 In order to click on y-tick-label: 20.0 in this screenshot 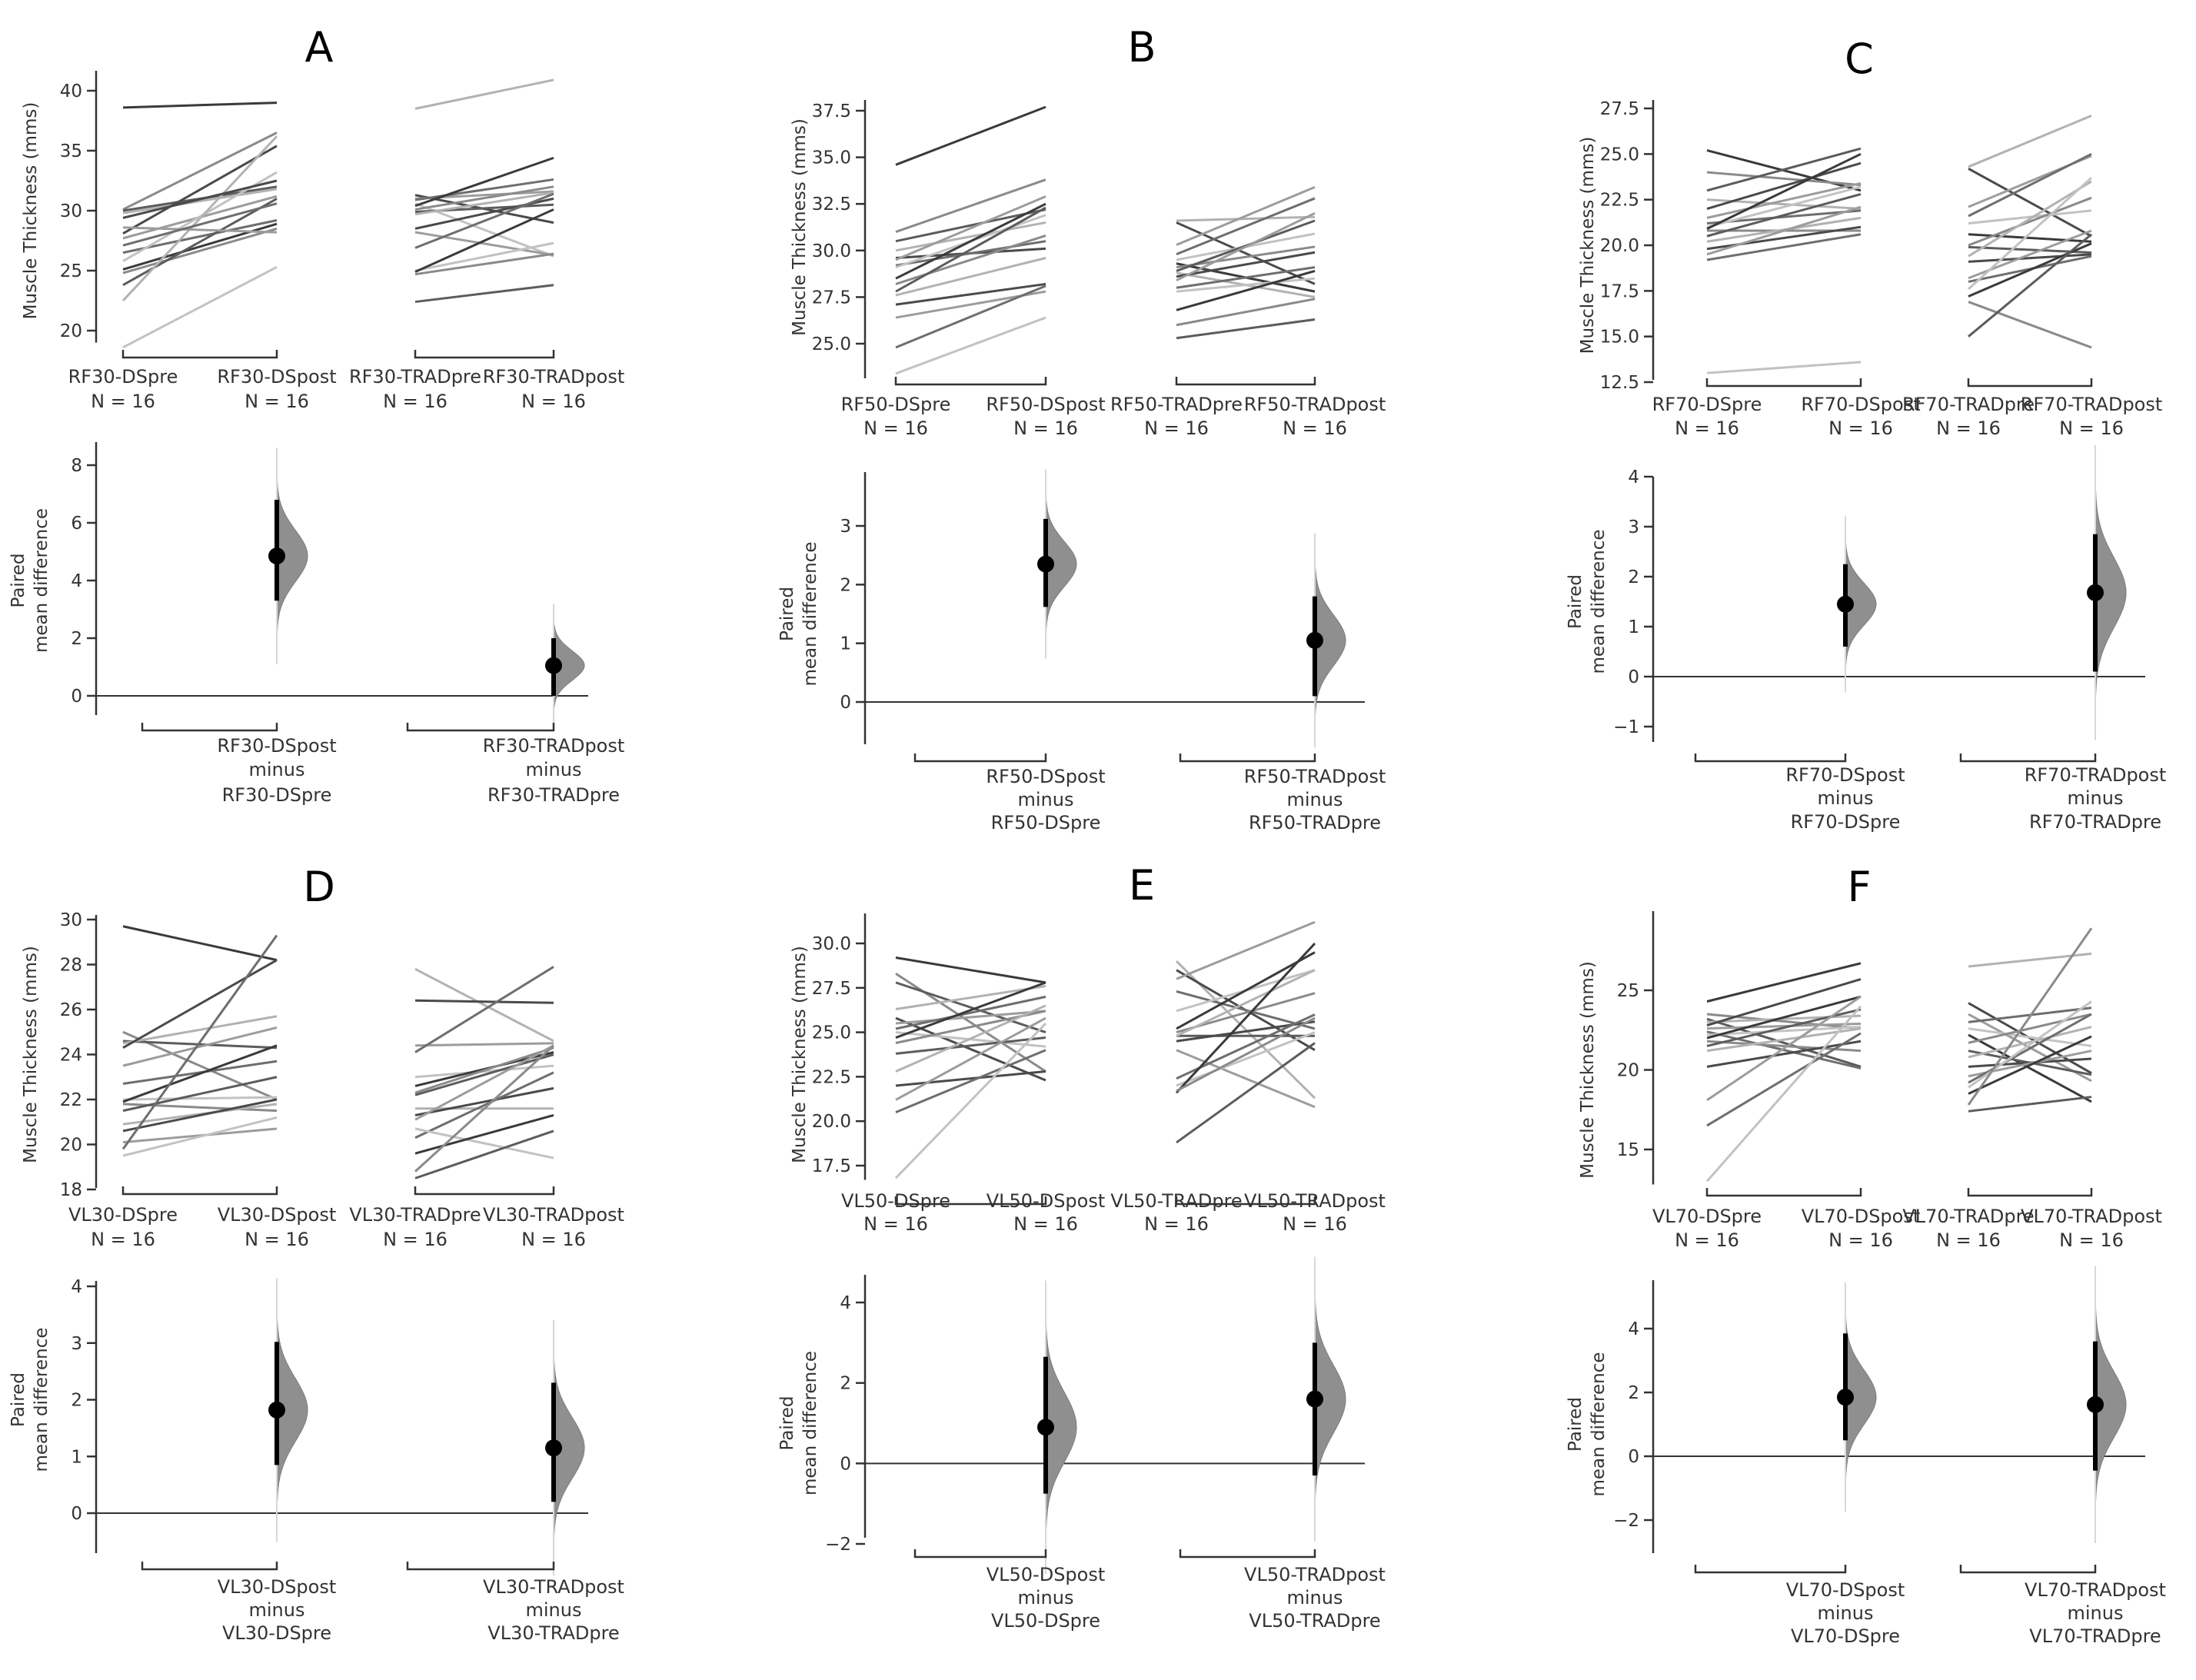, I will do `click(831, 1122)`.